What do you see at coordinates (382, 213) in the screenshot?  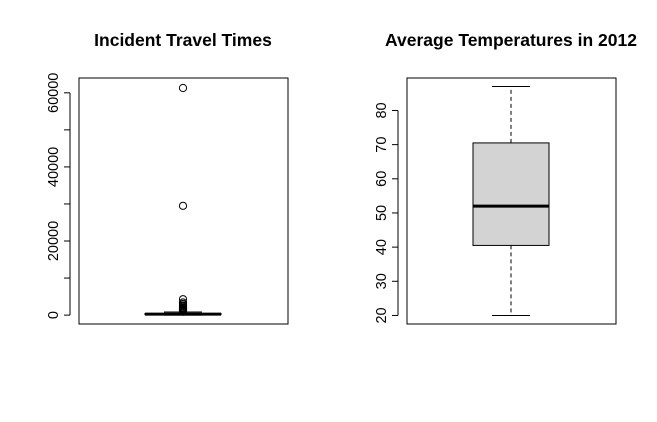 I see `y-tick-label: 50` at bounding box center [382, 213].